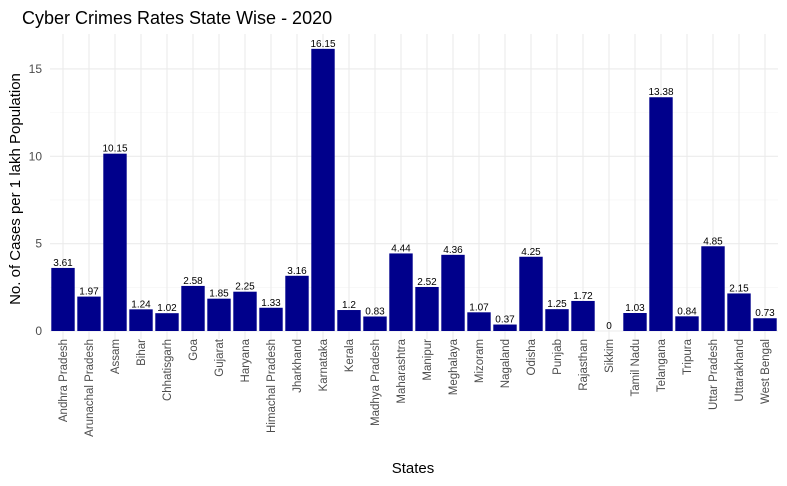 The width and height of the screenshot is (787, 486). I want to click on data-label: 1.97, so click(89, 292).